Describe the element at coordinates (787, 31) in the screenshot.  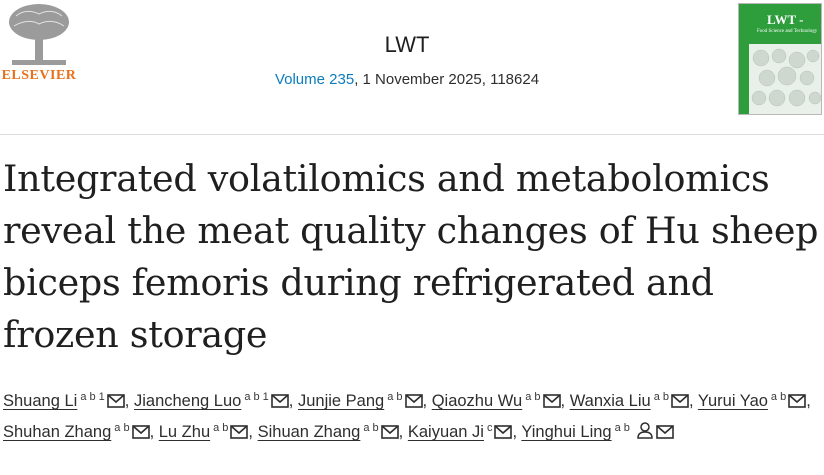
I see `cover-subtitle: Food Science and Technology` at that location.